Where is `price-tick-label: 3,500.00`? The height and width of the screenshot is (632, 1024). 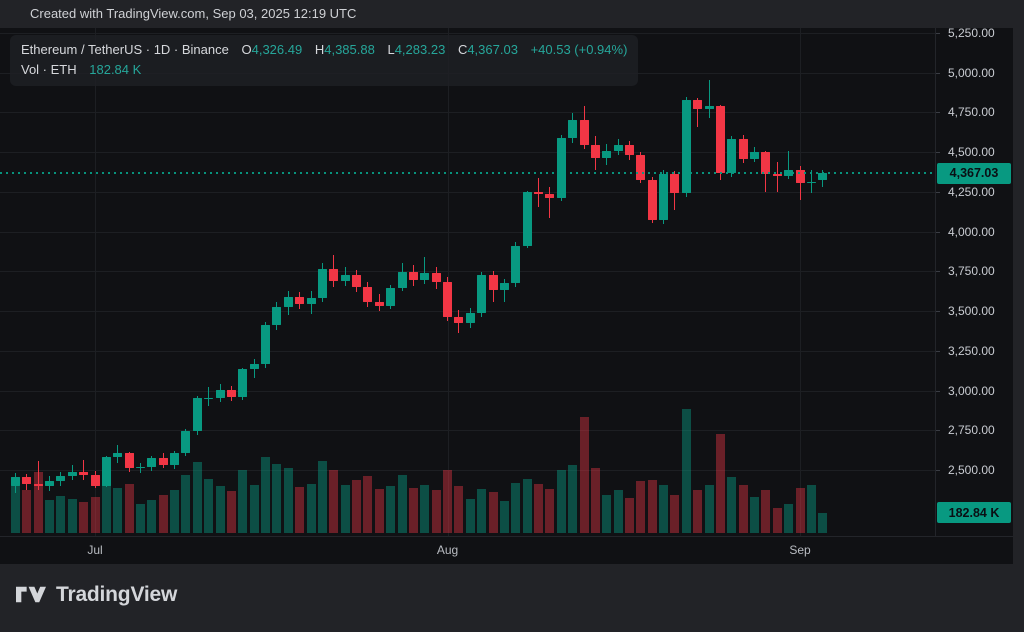
price-tick-label: 3,500.00 is located at coordinates (971, 311).